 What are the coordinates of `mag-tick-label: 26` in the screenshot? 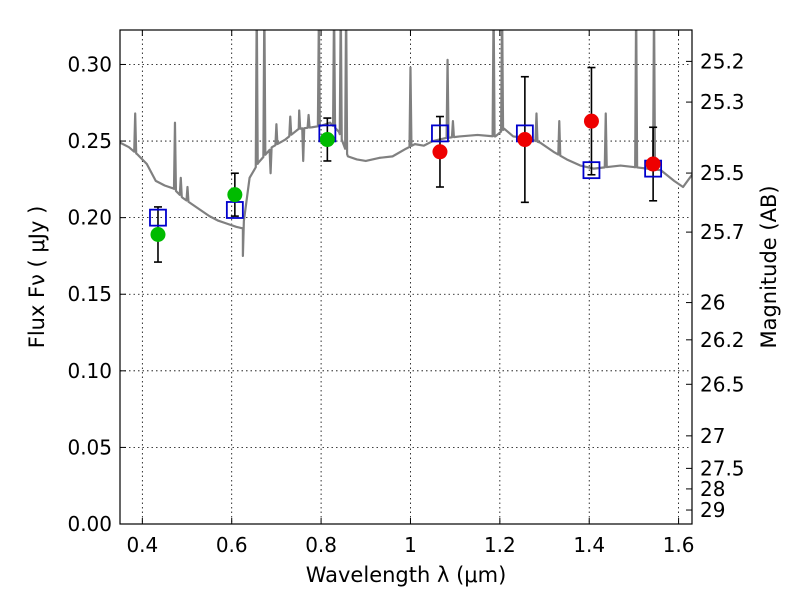 It's located at (712, 303).